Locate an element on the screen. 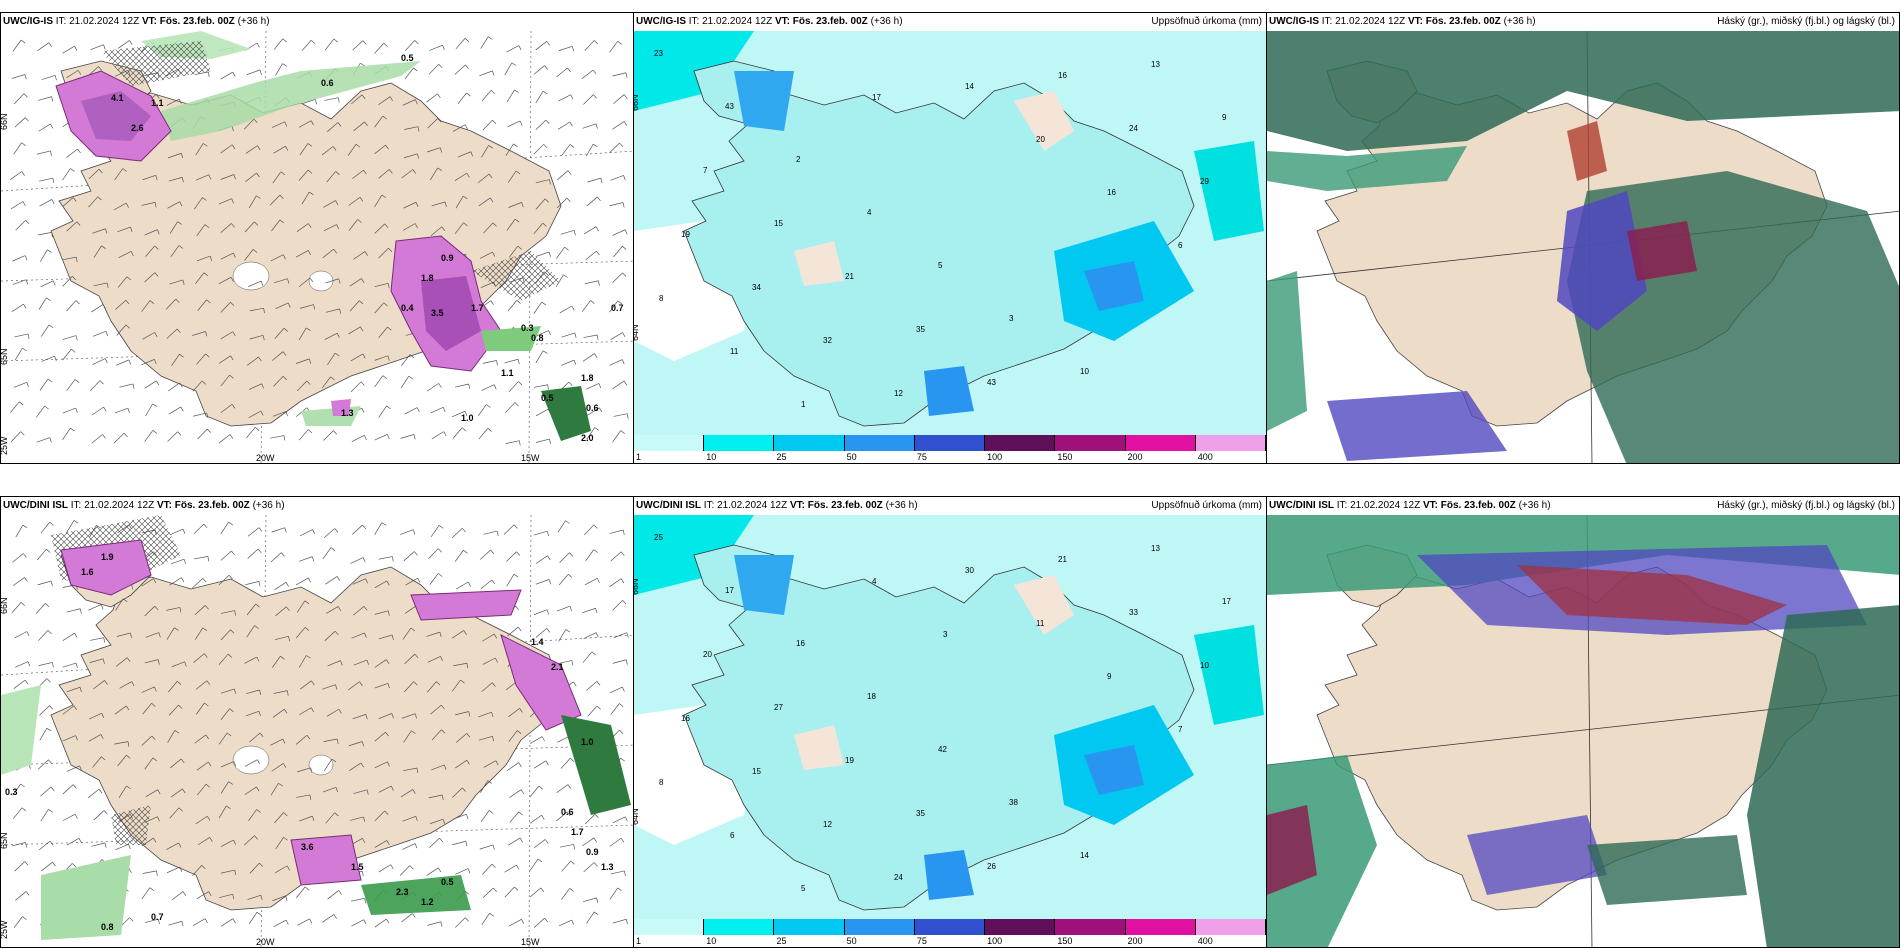  precip-value-label: 0.5 is located at coordinates (447, 882).